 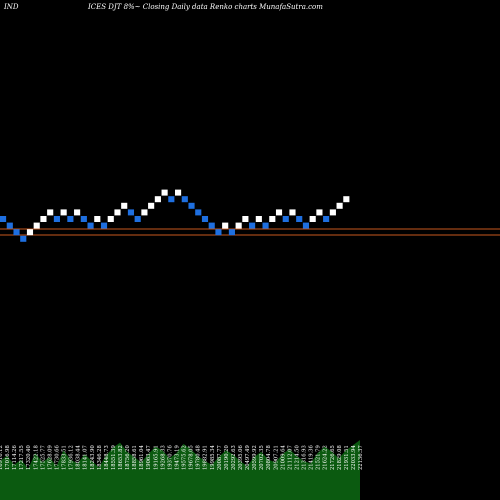 What do you see at coordinates (234, 457) in the screenshot?
I see `volume-label: 20292.63` at bounding box center [234, 457].